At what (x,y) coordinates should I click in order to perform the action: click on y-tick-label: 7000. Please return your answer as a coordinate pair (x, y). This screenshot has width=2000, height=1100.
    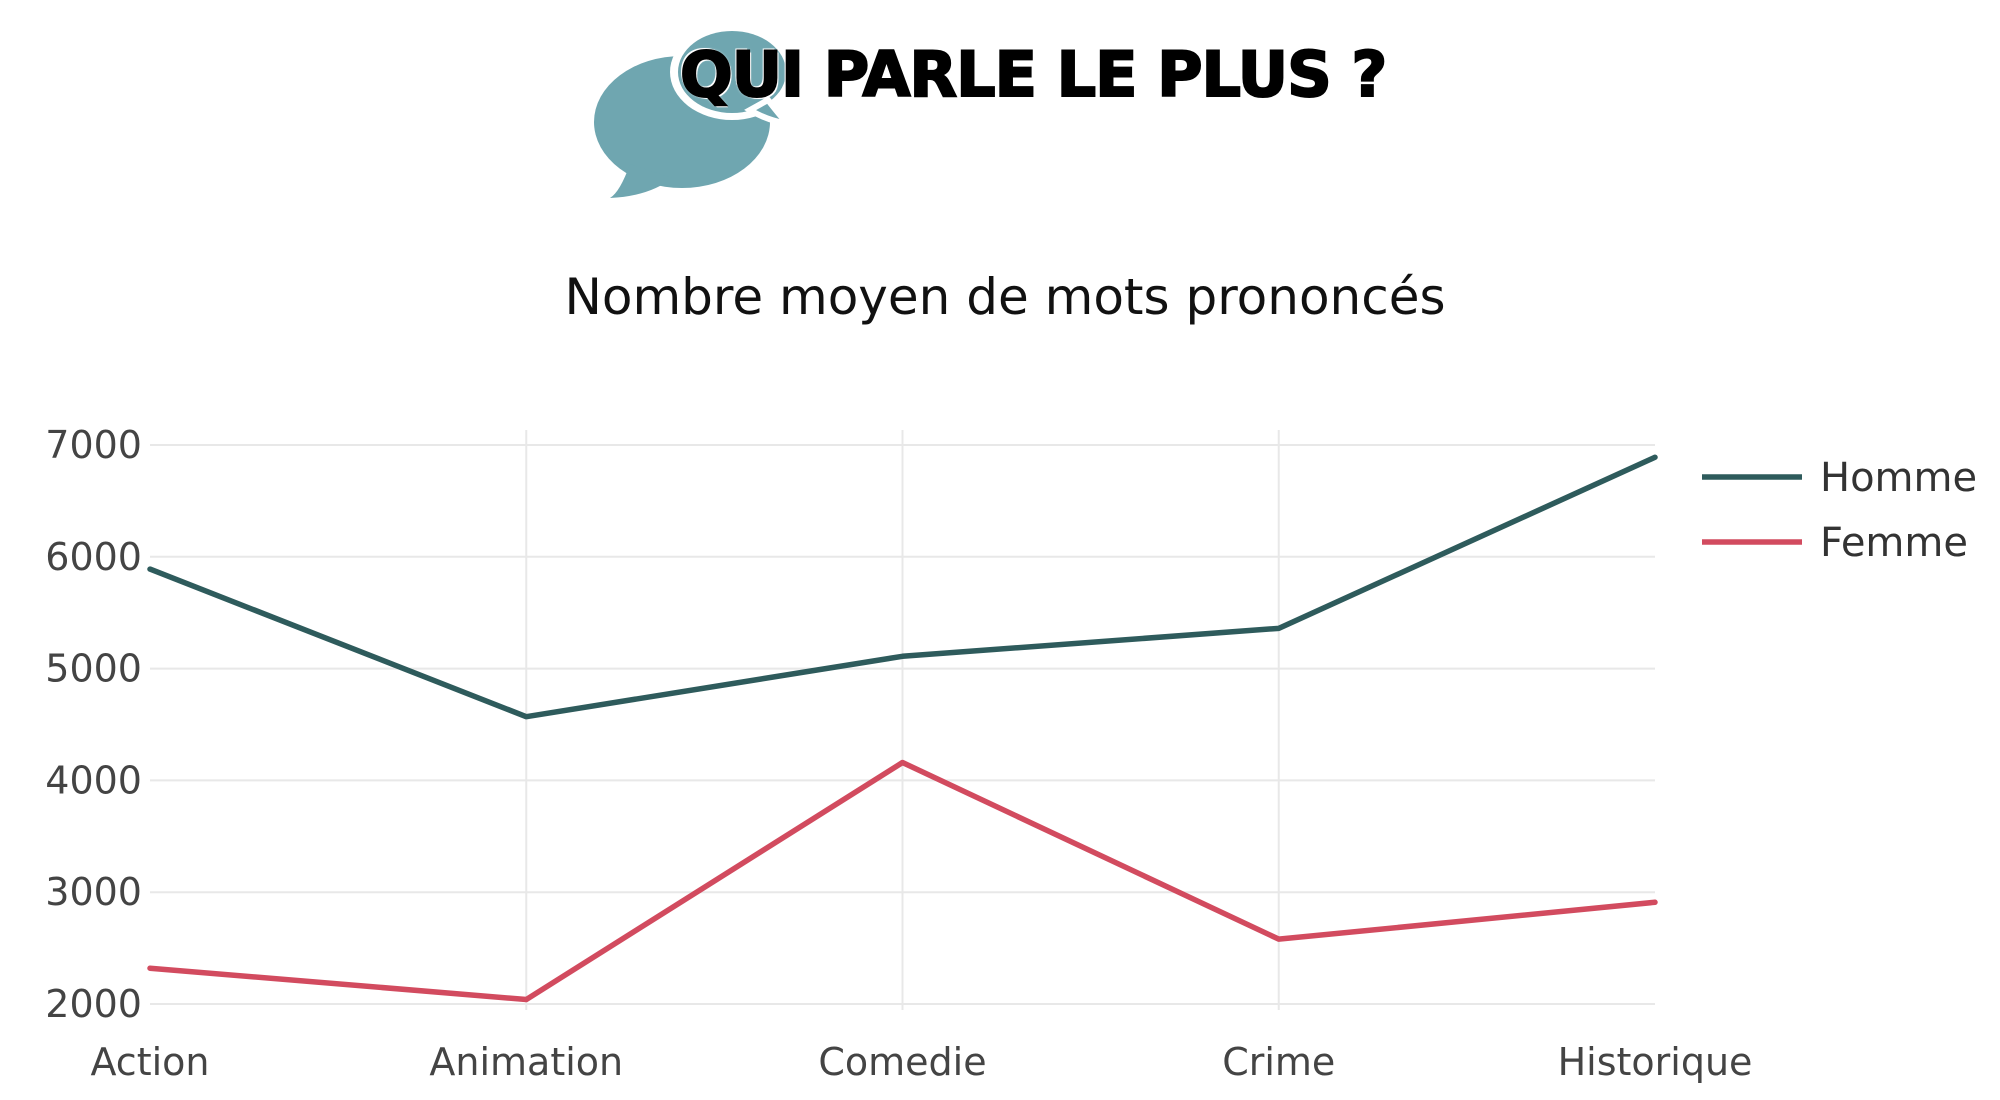
    Looking at the image, I should click on (93, 445).